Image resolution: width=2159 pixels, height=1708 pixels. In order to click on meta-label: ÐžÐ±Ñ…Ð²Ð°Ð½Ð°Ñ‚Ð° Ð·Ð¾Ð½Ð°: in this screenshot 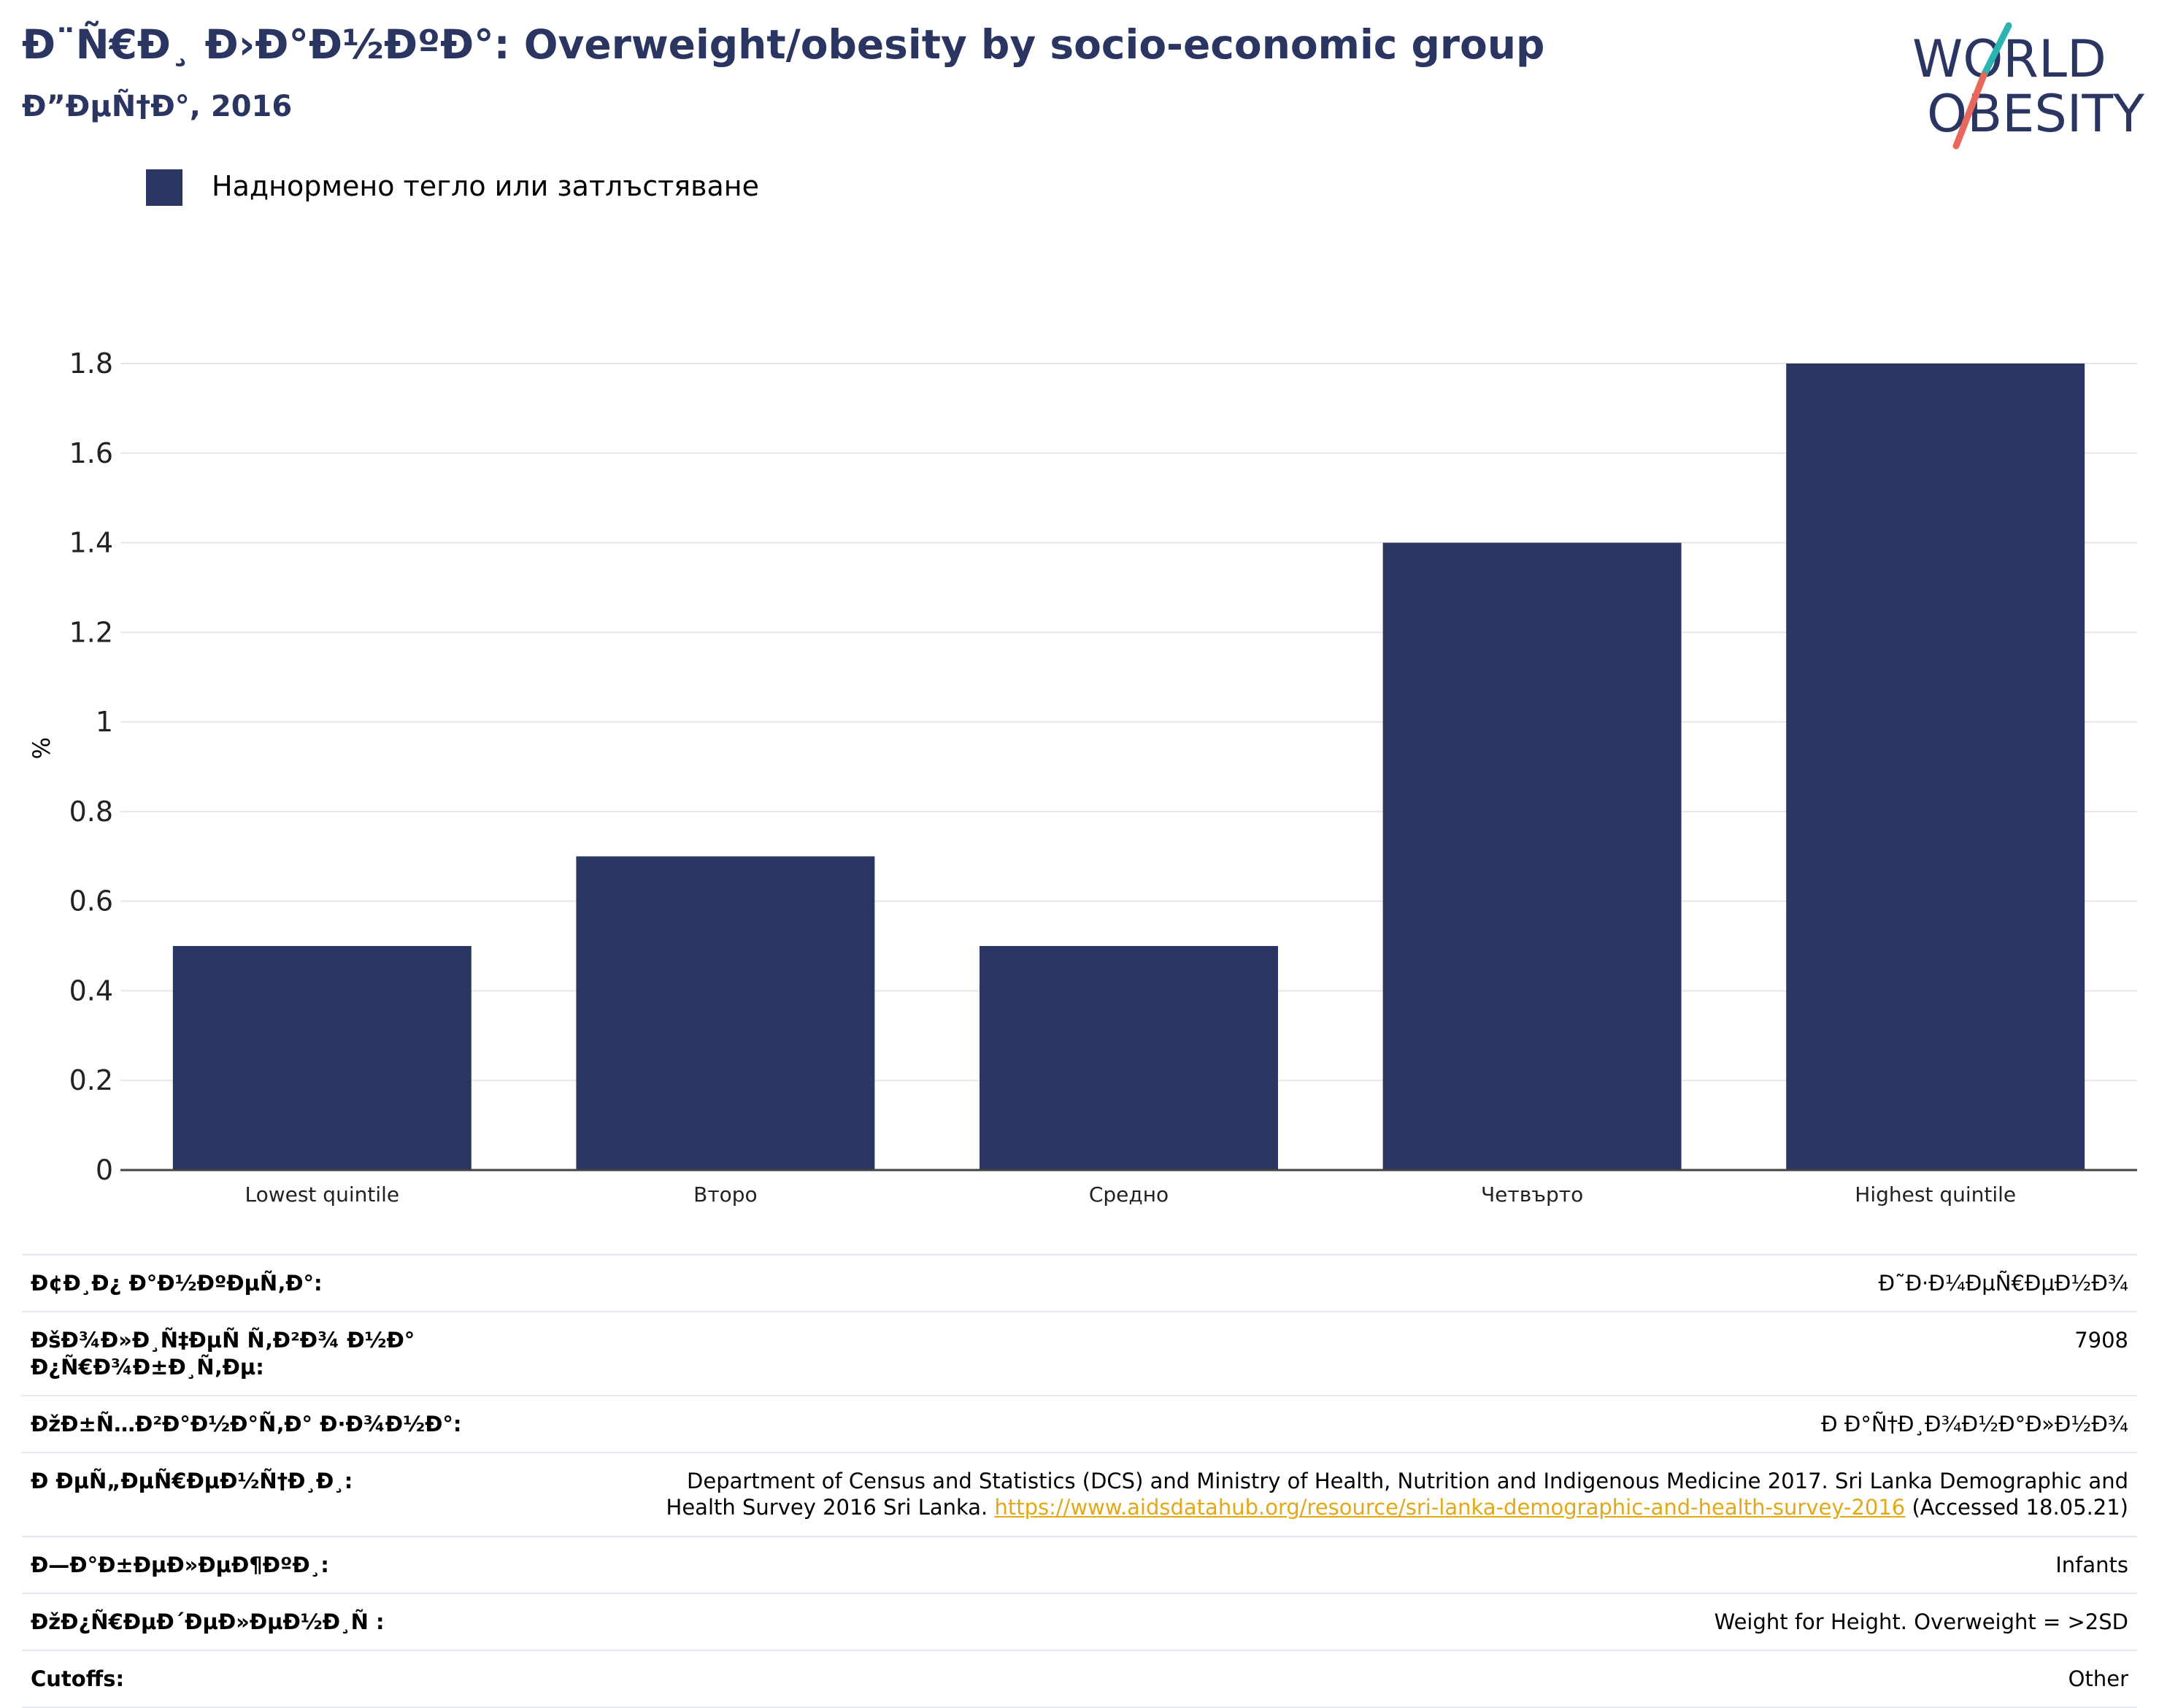, I will do `click(247, 1423)`.